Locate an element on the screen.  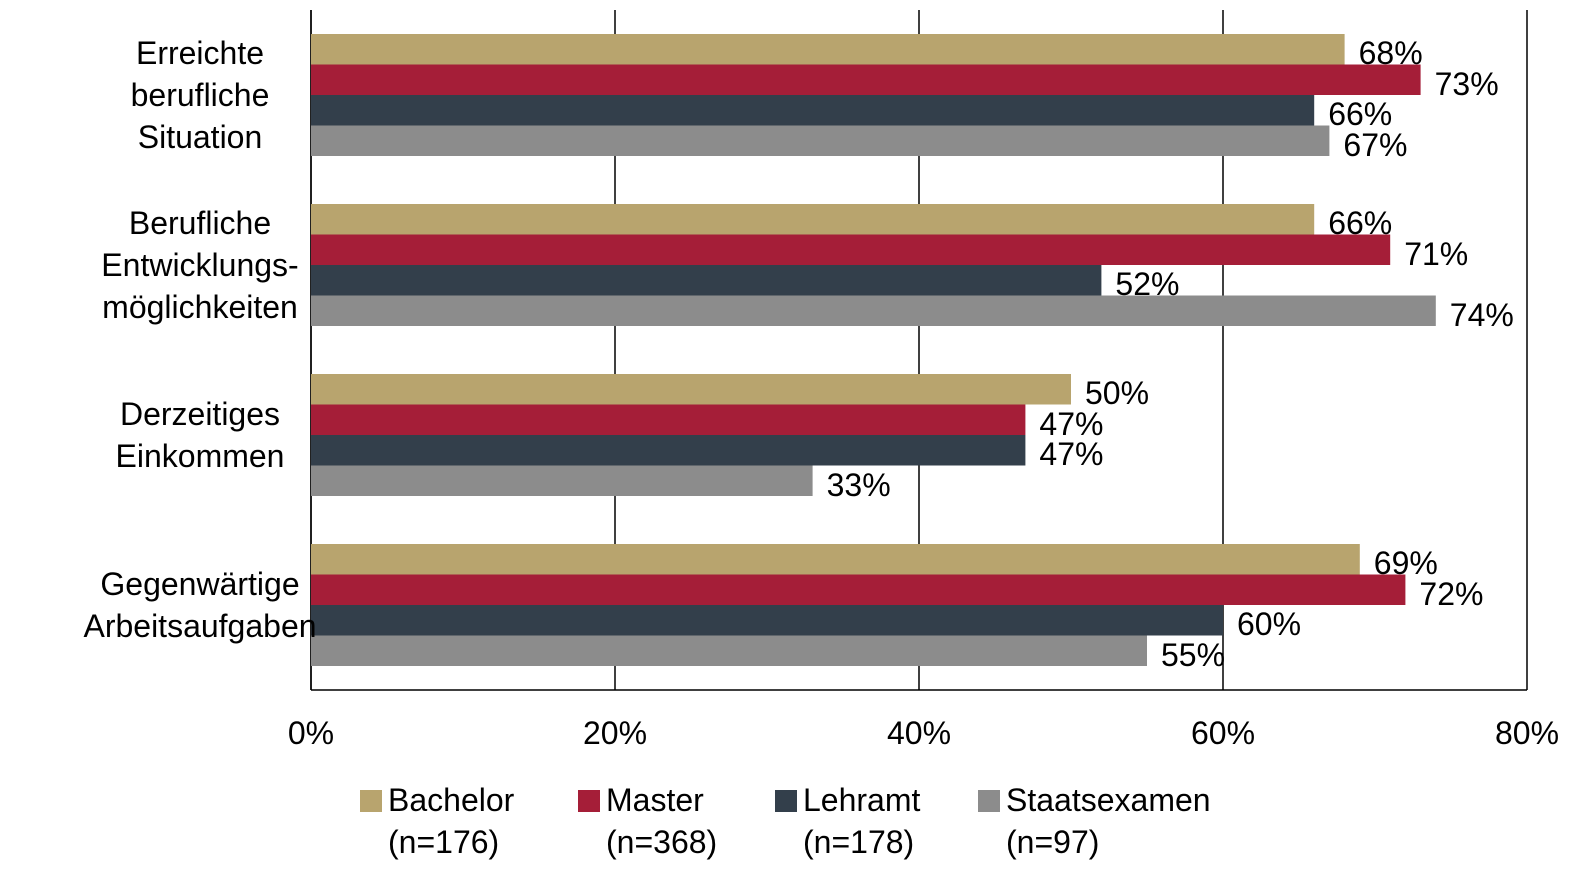
legend-label: Master (n=368) is located at coordinates (662, 821).